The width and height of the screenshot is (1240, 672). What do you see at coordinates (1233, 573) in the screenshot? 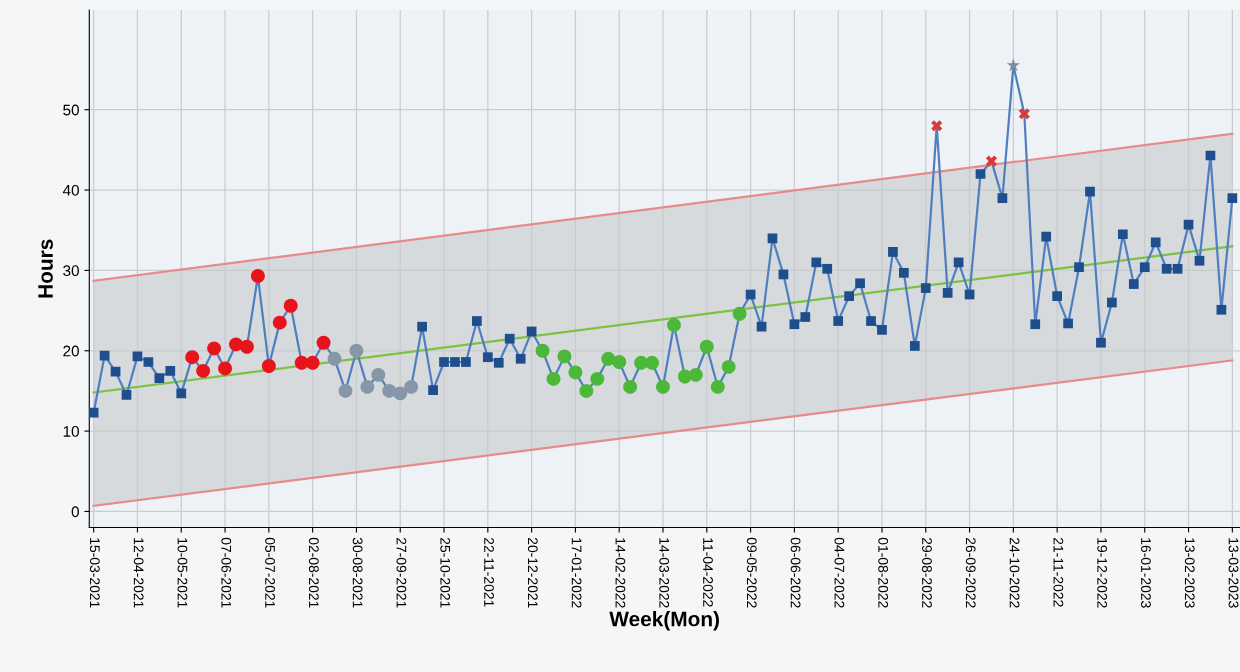
I see `x-tick-label: 13-03-2023` at bounding box center [1233, 573].